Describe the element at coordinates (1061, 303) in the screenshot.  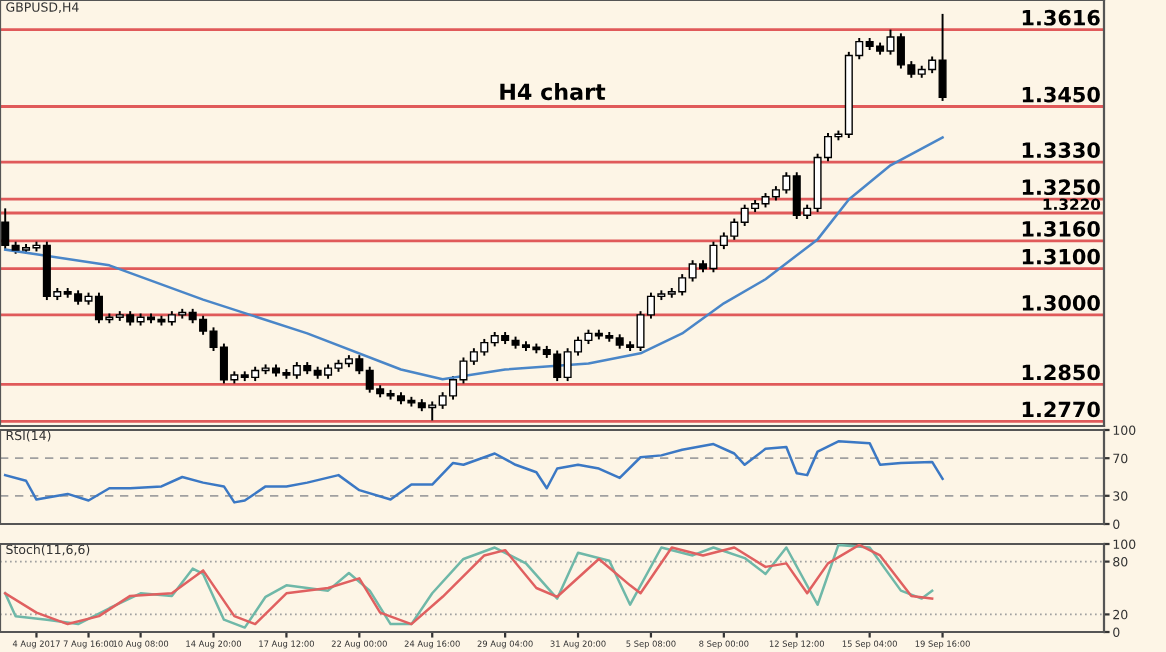
I see `ref-line-label: 1.3000` at that location.